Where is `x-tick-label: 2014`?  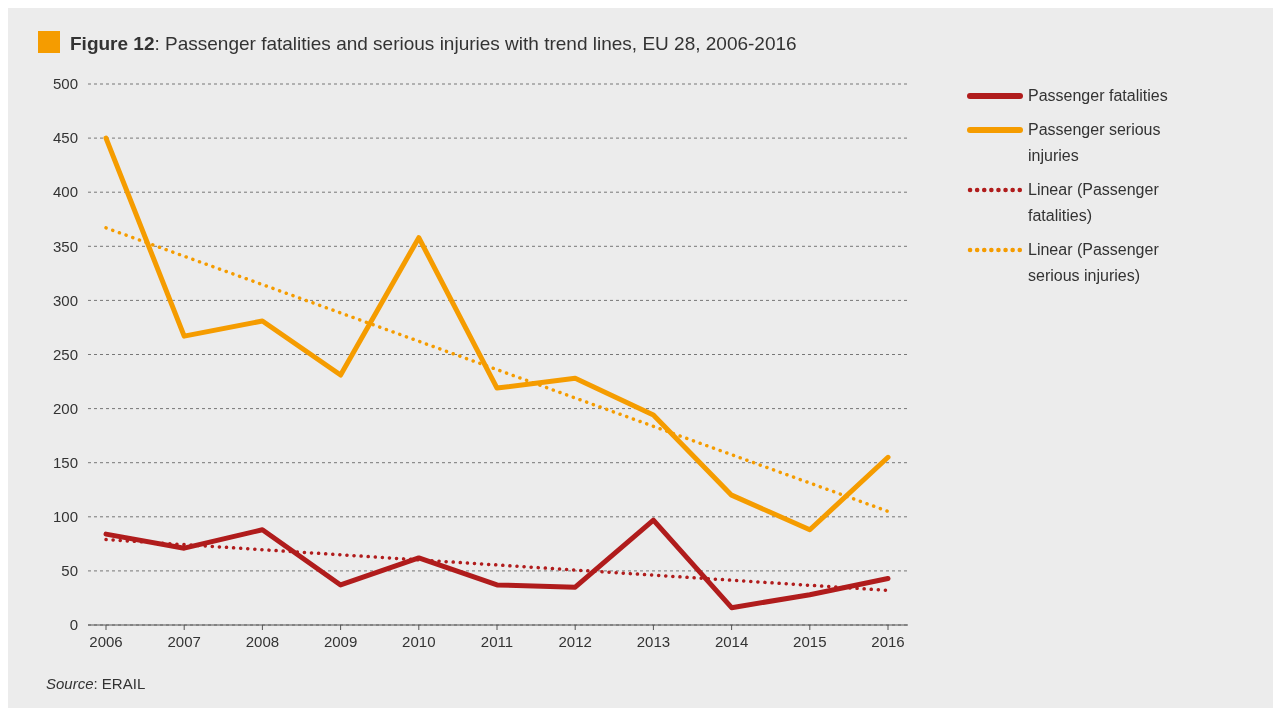
x-tick-label: 2014 is located at coordinates (731, 641).